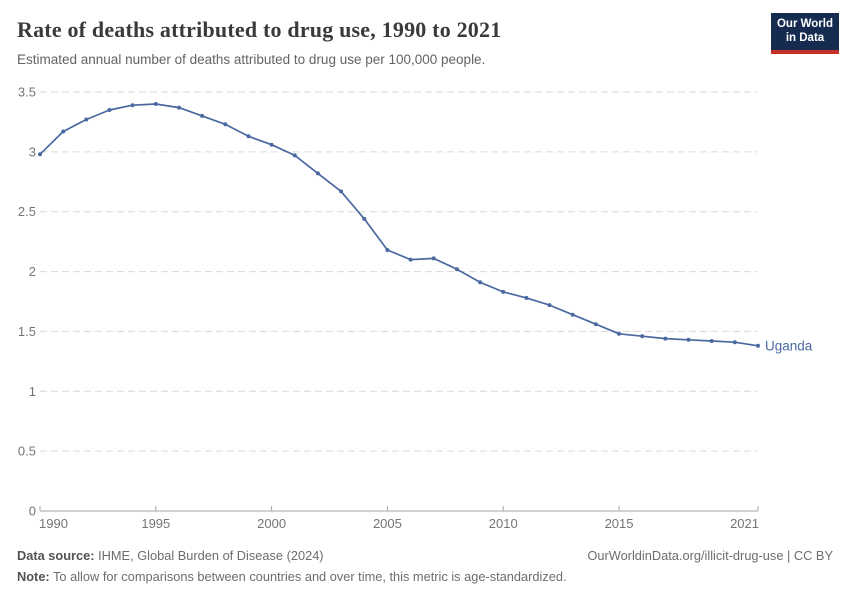  Describe the element at coordinates (619, 523) in the screenshot. I see `x-tick-label: 2015` at that location.